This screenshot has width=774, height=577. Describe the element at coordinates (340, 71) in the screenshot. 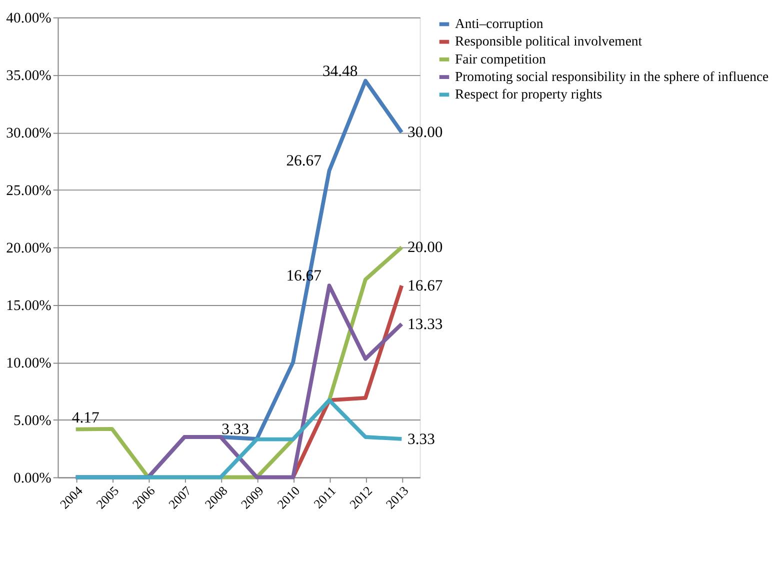

I see `data-label: 34.48` at that location.